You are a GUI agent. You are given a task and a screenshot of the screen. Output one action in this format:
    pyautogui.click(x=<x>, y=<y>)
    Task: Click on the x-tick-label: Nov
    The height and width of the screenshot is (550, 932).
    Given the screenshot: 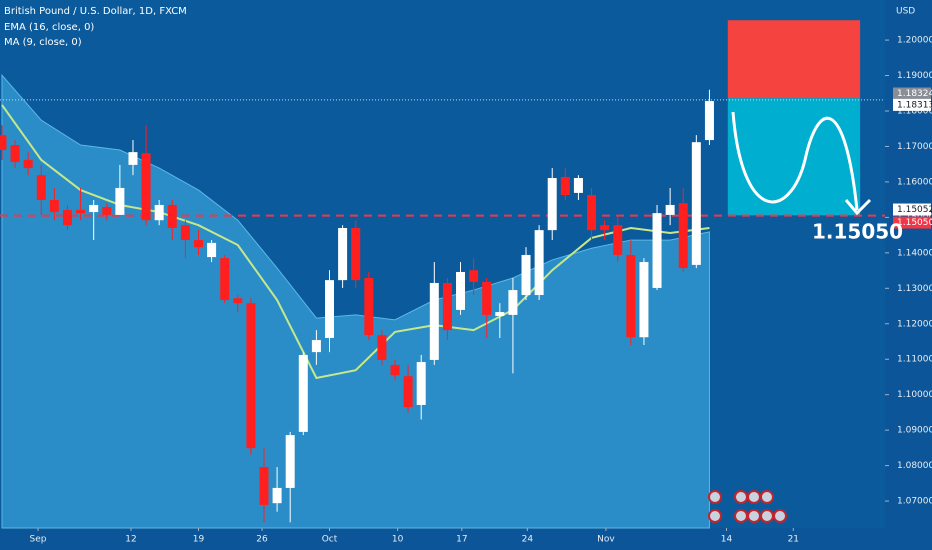 What is the action you would take?
    pyautogui.click(x=606, y=540)
    